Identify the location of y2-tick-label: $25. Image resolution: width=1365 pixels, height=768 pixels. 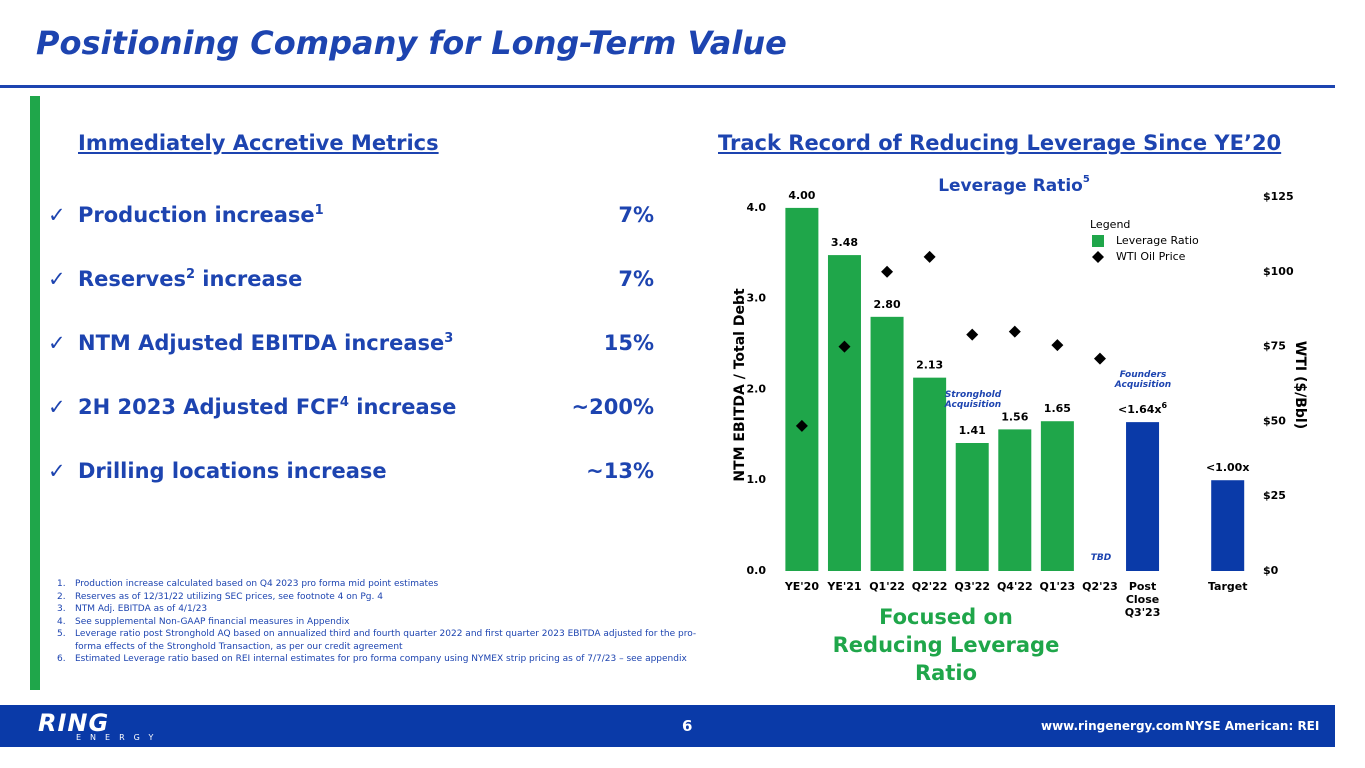
(1274, 495).